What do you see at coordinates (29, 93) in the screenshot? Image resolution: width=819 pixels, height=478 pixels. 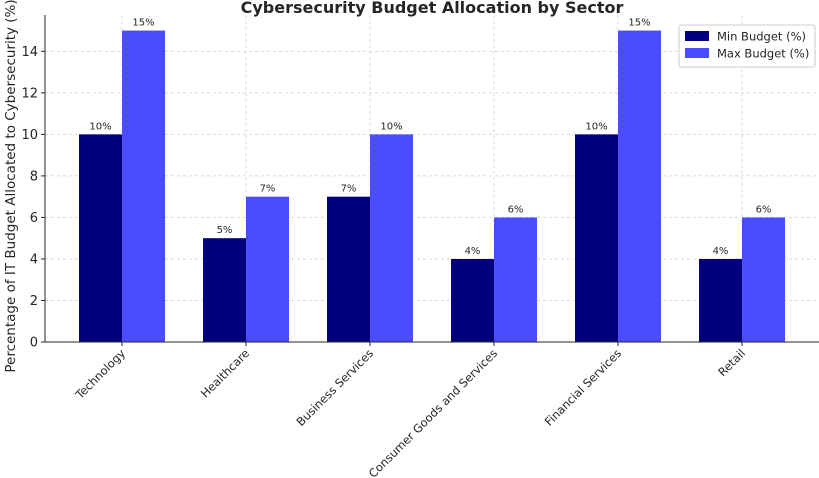 I see `y-tick-label: 12` at bounding box center [29, 93].